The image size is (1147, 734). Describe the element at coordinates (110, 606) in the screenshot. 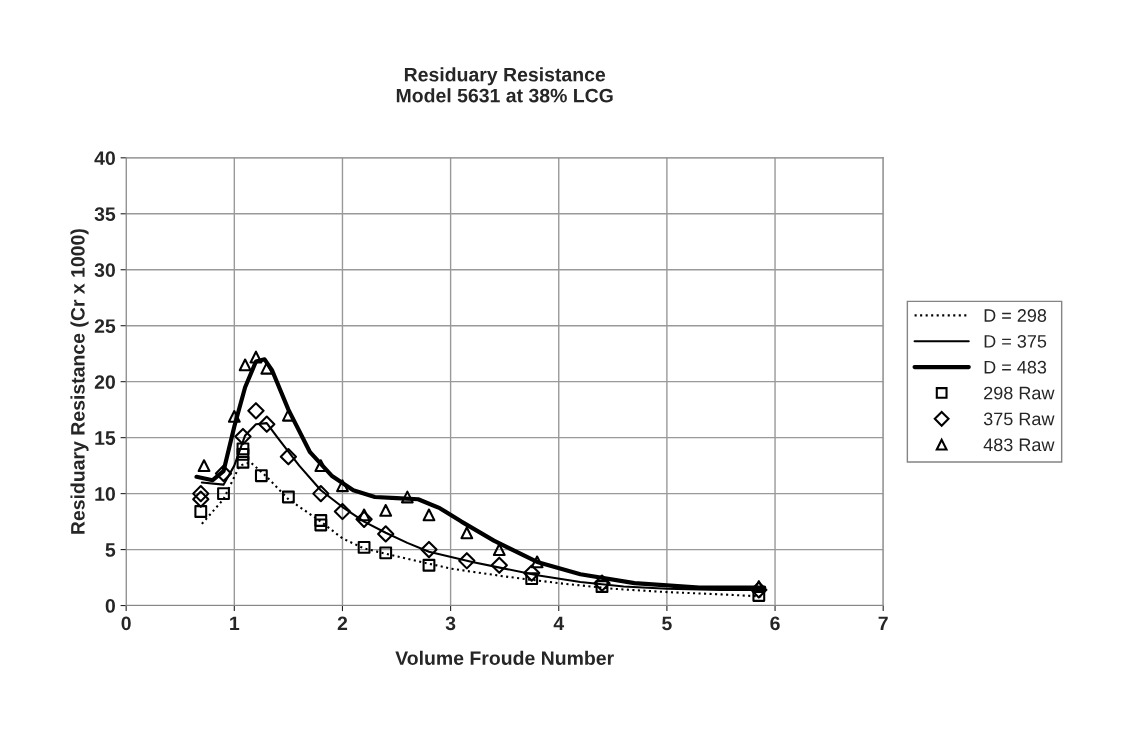

I see `y-tick-label: 0` at that location.